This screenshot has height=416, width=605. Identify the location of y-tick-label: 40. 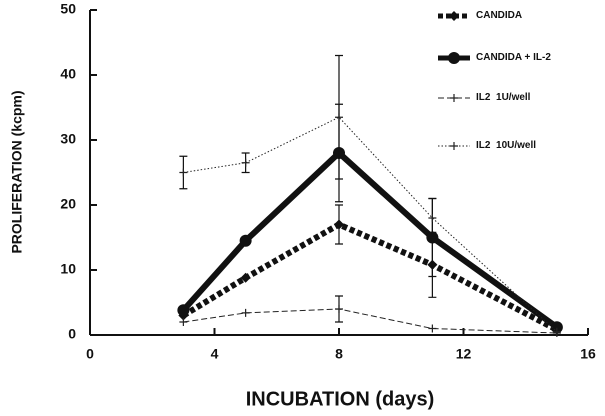
(68, 74).